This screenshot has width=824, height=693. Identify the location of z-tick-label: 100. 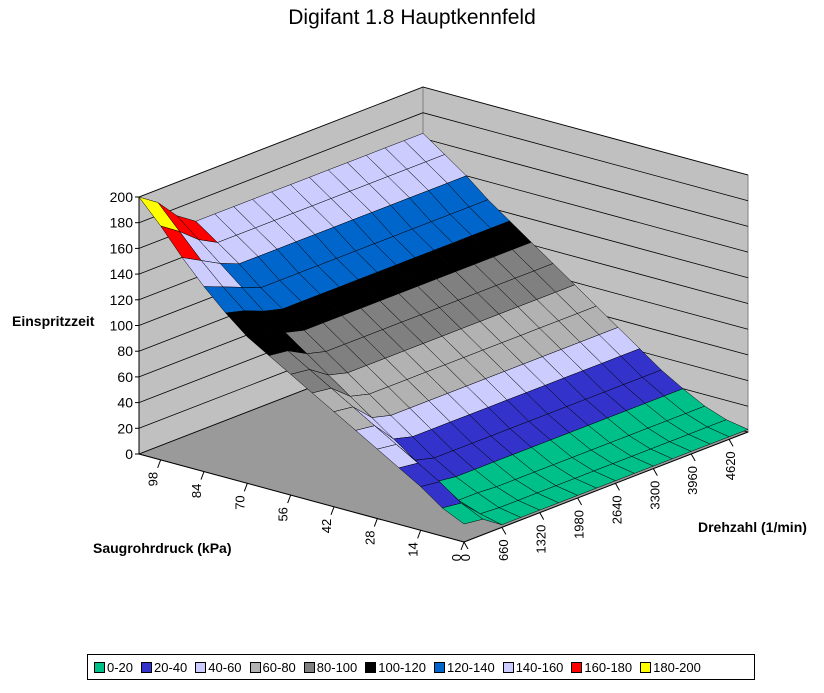
(122, 326).